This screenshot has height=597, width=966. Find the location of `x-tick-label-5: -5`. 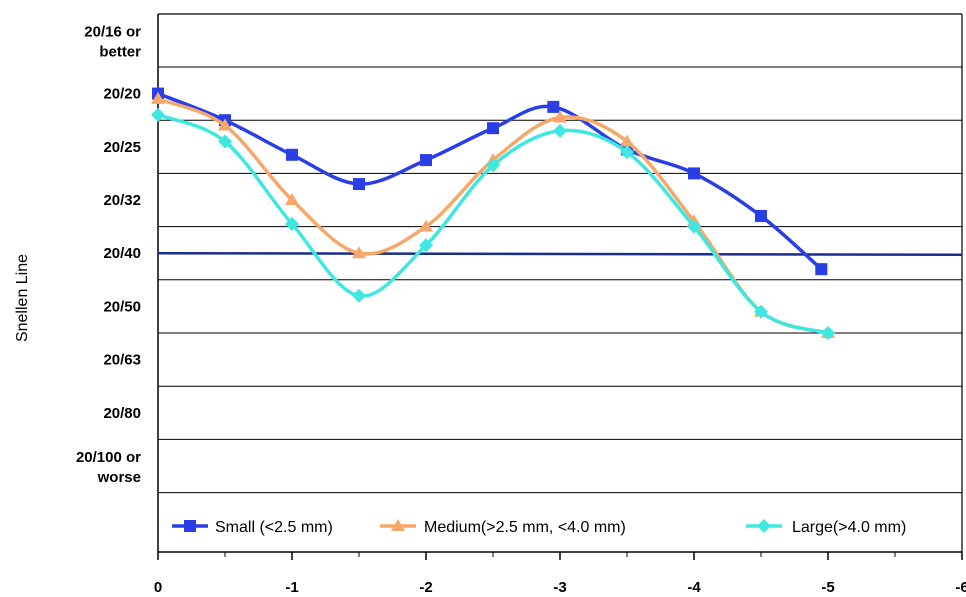

x-tick-label-5: -5 is located at coordinates (827, 587).